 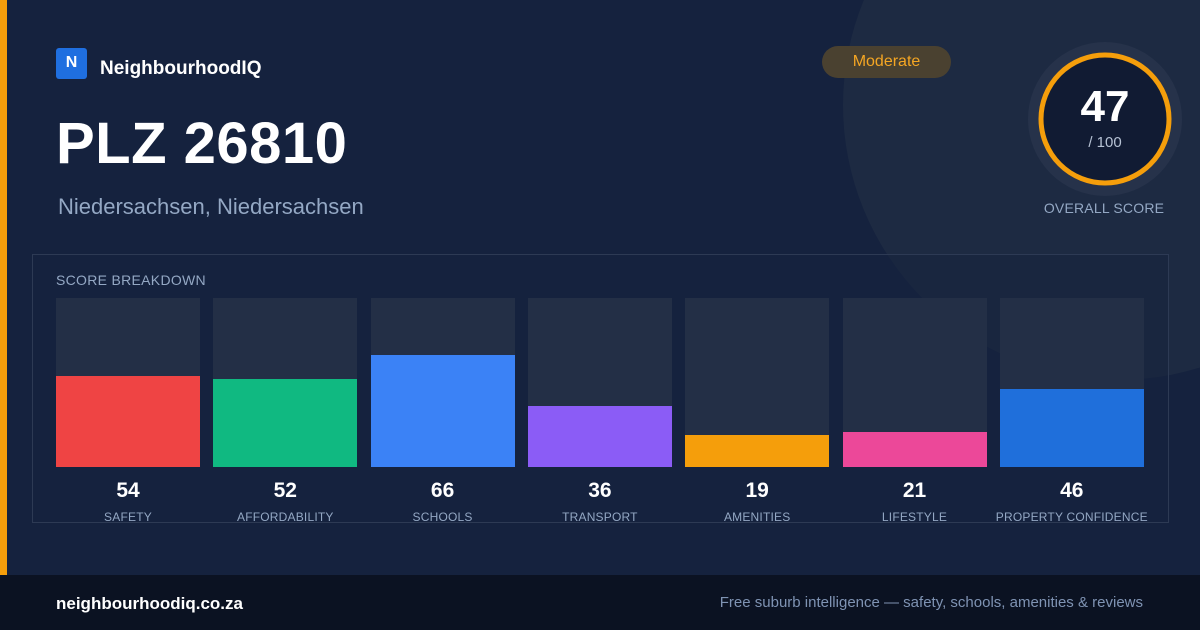 I want to click on bar-value: 66, so click(x=442, y=490).